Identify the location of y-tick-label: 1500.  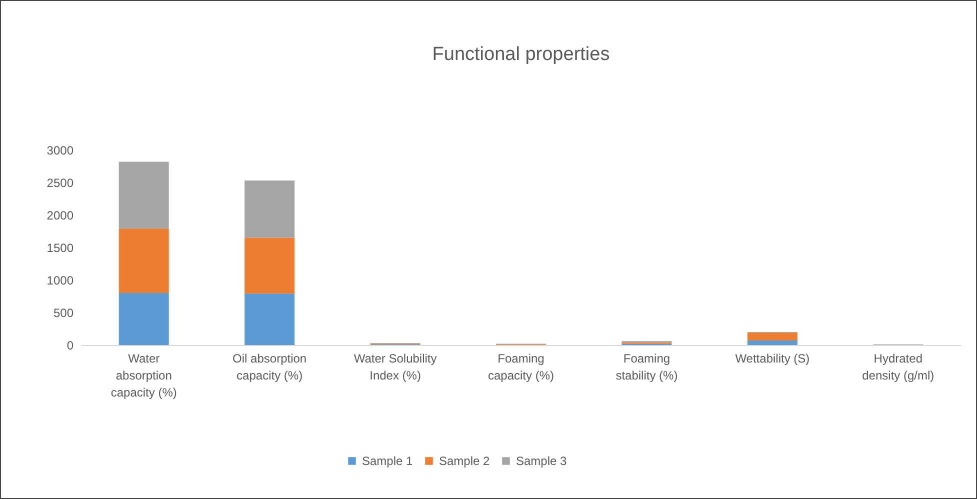
(60, 248).